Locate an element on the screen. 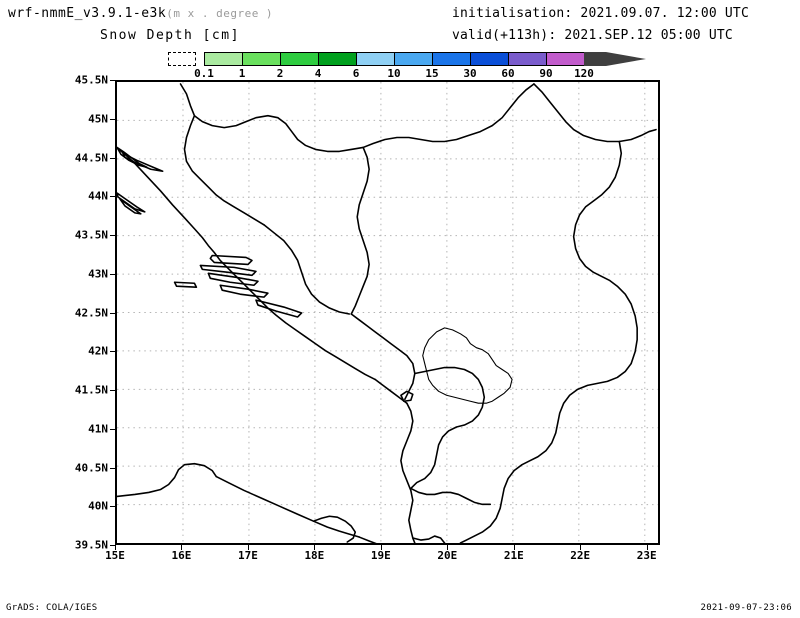  model-title: wrf-nmmE_v3.9.1-e3k(m x . degree ) is located at coordinates (140, 13).